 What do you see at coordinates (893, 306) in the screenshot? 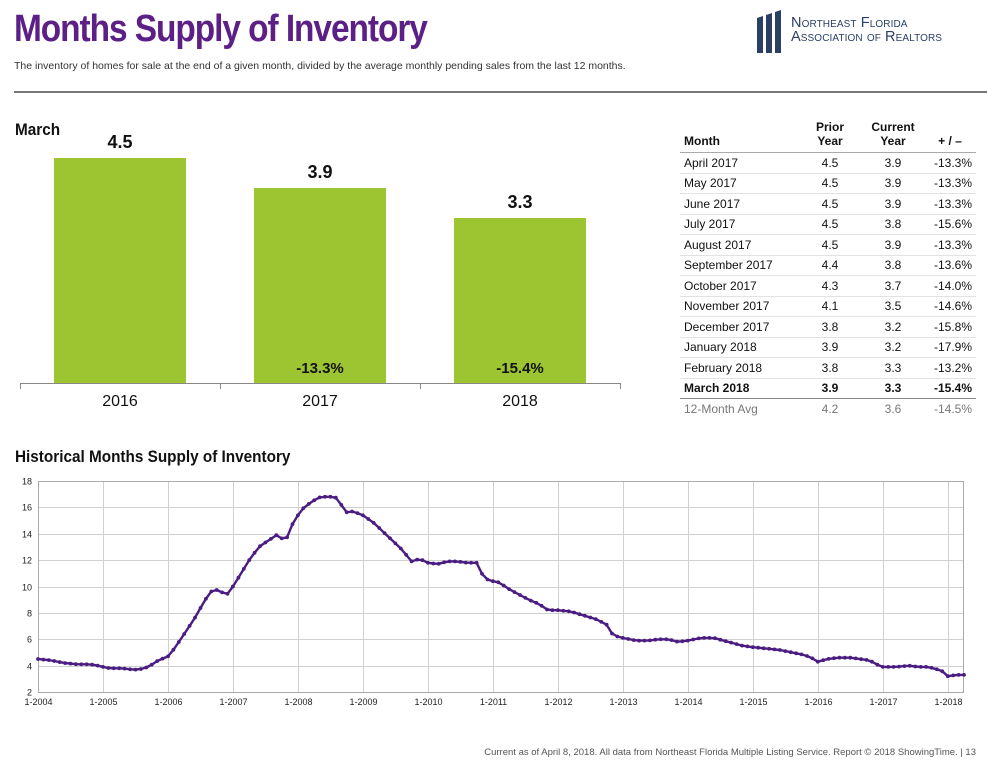
I see `cell-current-year: 3.5` at bounding box center [893, 306].